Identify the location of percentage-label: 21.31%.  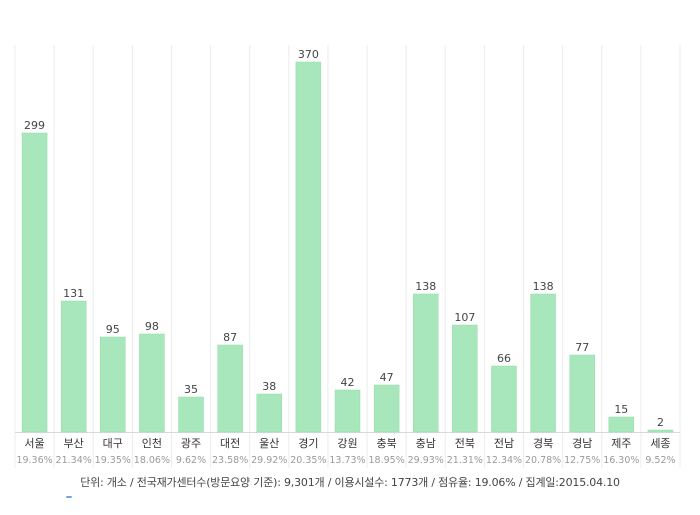
(465, 460).